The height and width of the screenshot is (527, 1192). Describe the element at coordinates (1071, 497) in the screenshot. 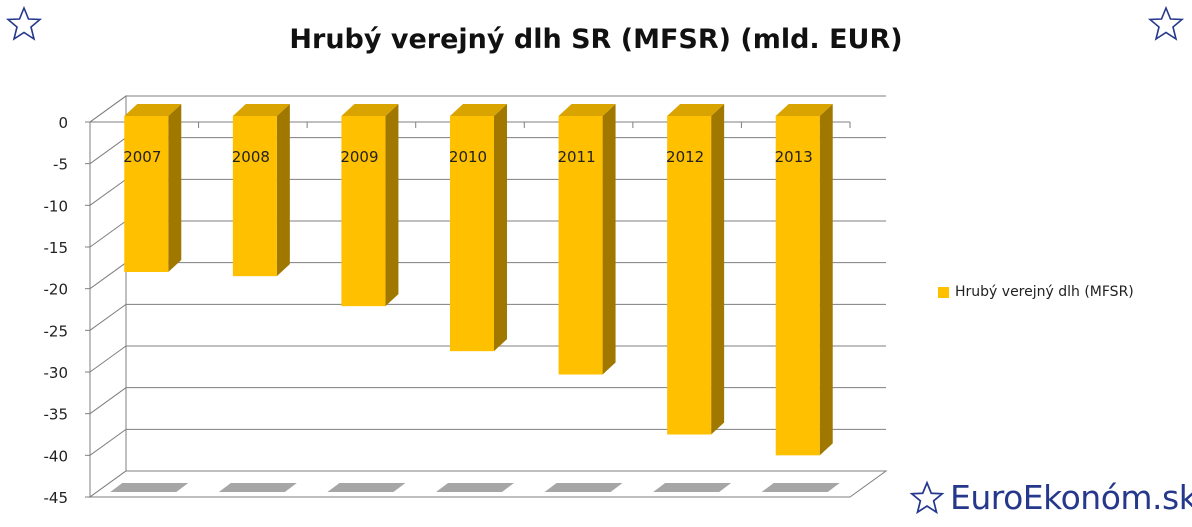

I see `brand-text: EuroEkonóm.sk` at that location.